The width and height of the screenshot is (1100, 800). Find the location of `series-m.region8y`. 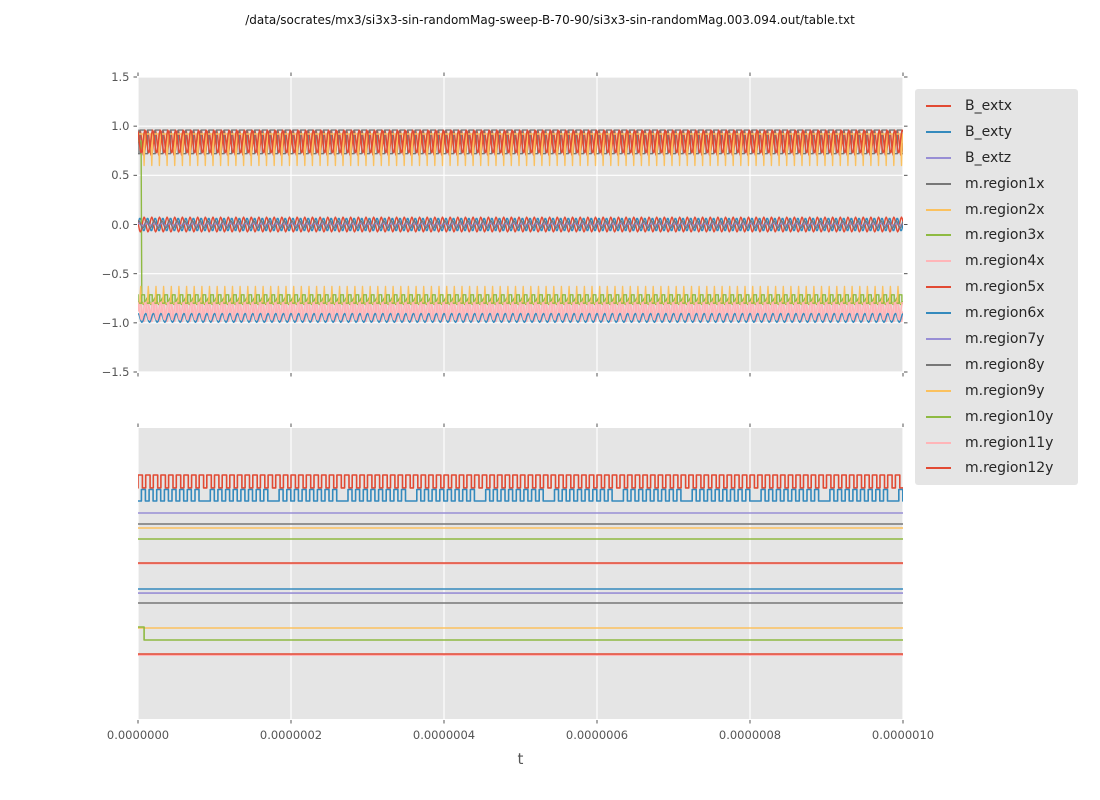

series-m.region8y is located at coordinates (520, 224).